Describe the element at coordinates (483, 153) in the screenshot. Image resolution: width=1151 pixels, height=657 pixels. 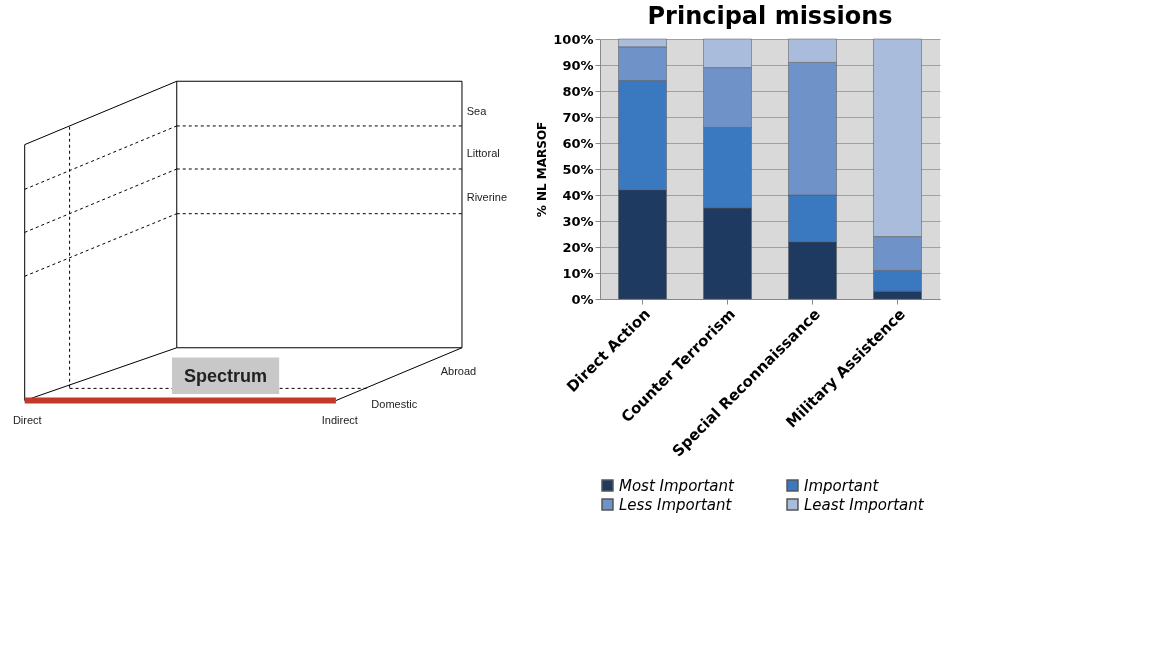
I see `text: Littoral` at that location.